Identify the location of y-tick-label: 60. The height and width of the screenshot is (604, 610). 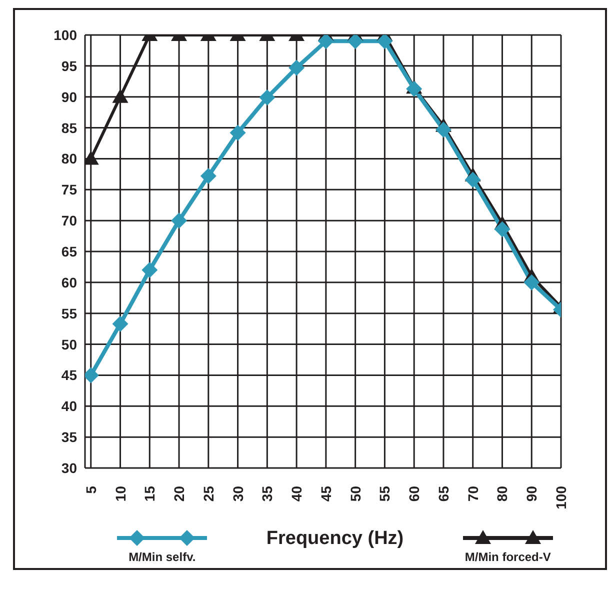
(69, 282).